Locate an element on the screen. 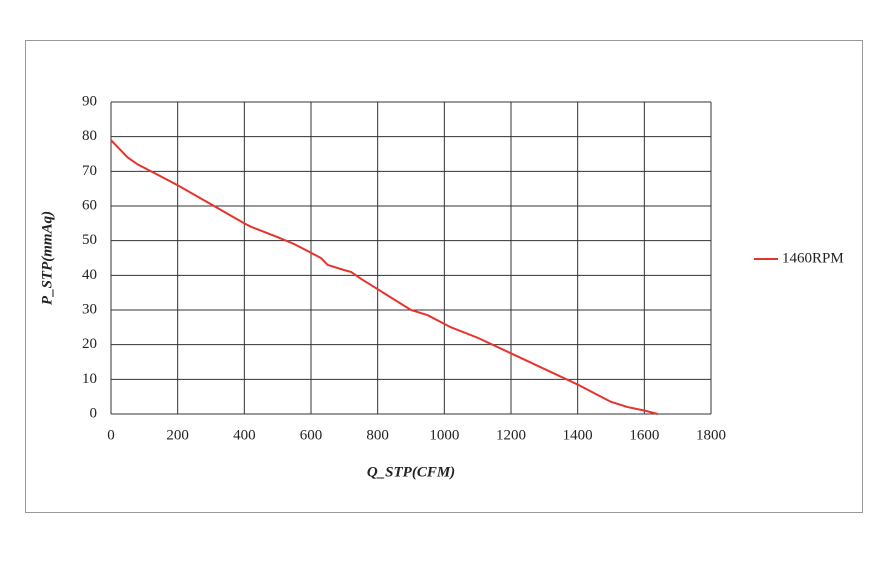 The image size is (894, 570). y-tick-label: 80 is located at coordinates (89, 136).